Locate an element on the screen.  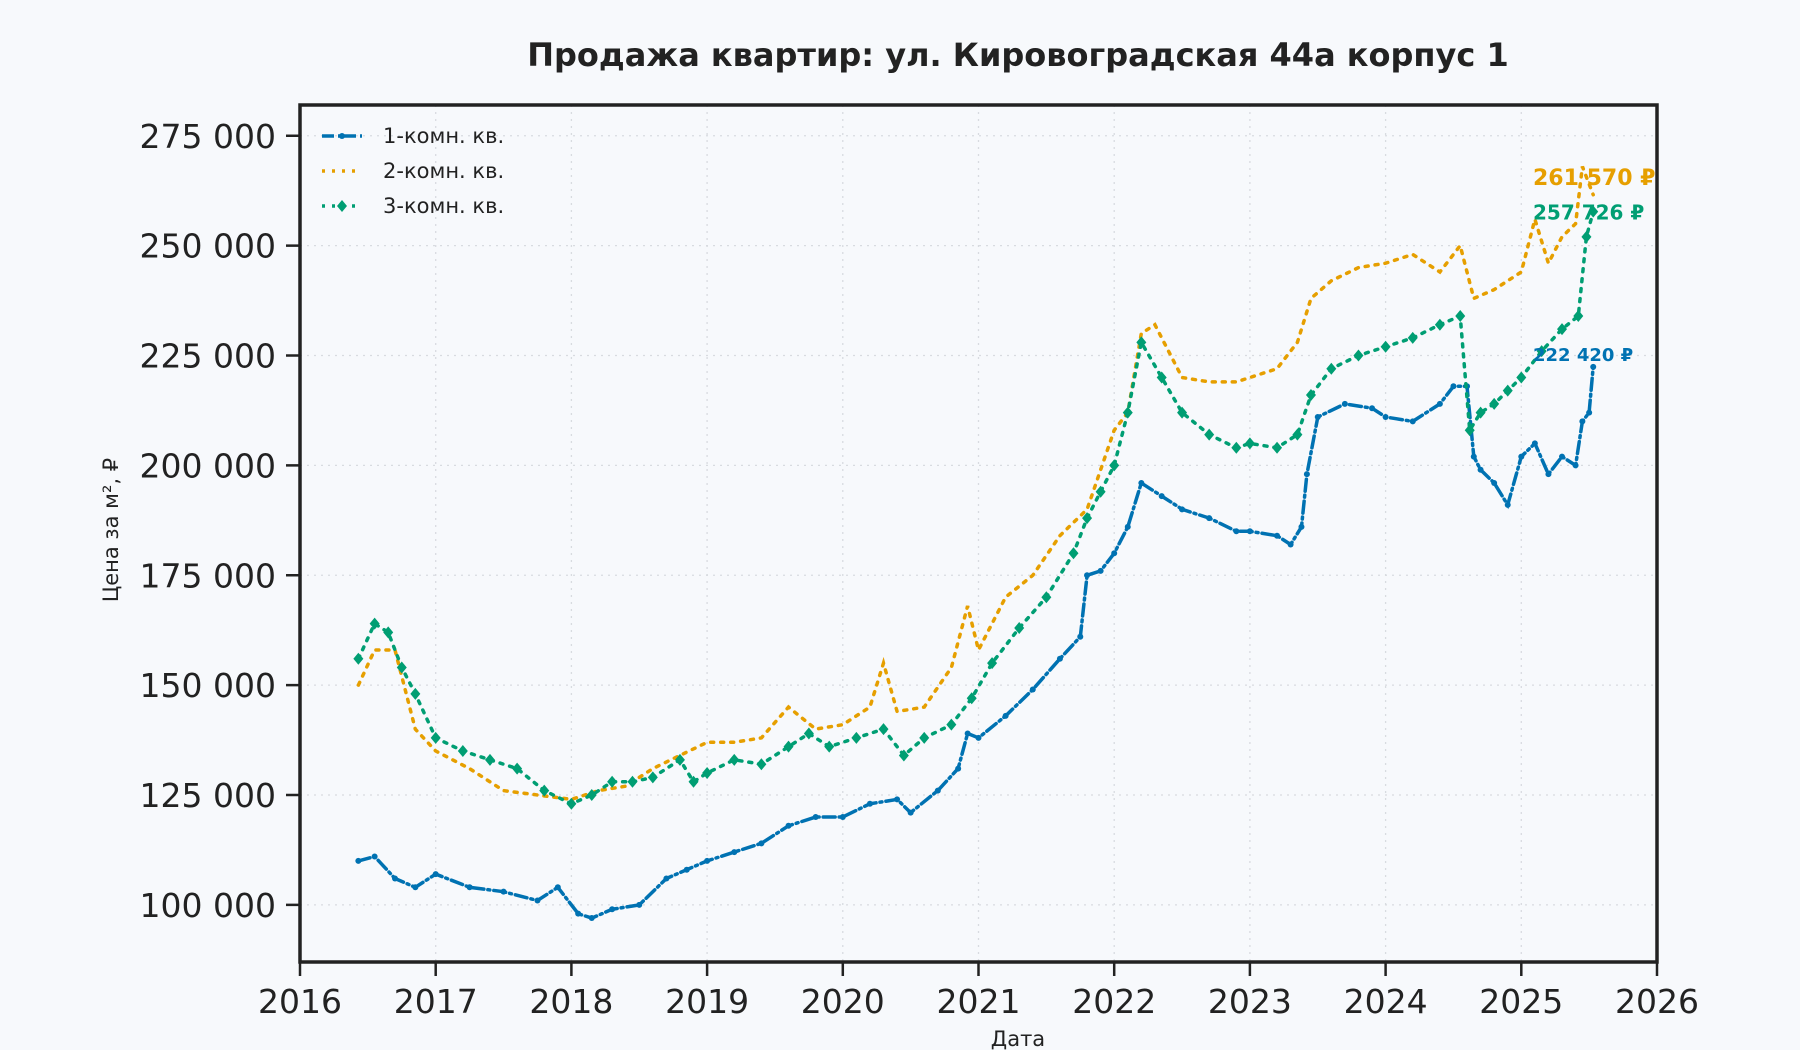
y-tick-label: 250 000 is located at coordinates (208, 246).